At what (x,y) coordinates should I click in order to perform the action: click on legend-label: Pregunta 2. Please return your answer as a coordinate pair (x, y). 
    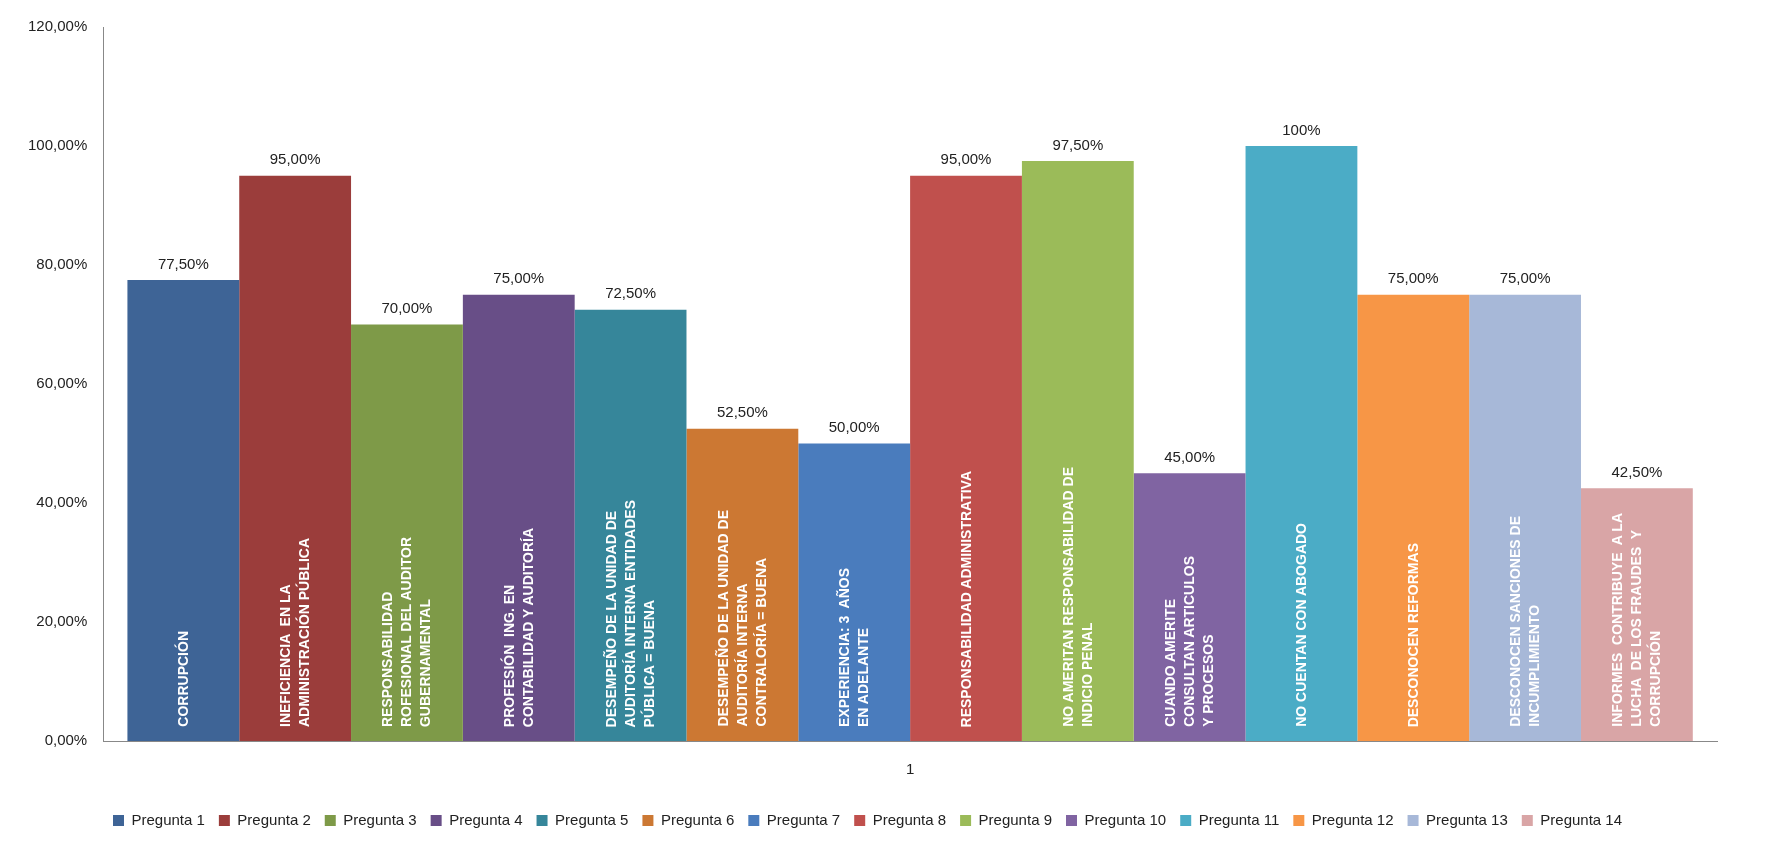
    Looking at the image, I should click on (274, 819).